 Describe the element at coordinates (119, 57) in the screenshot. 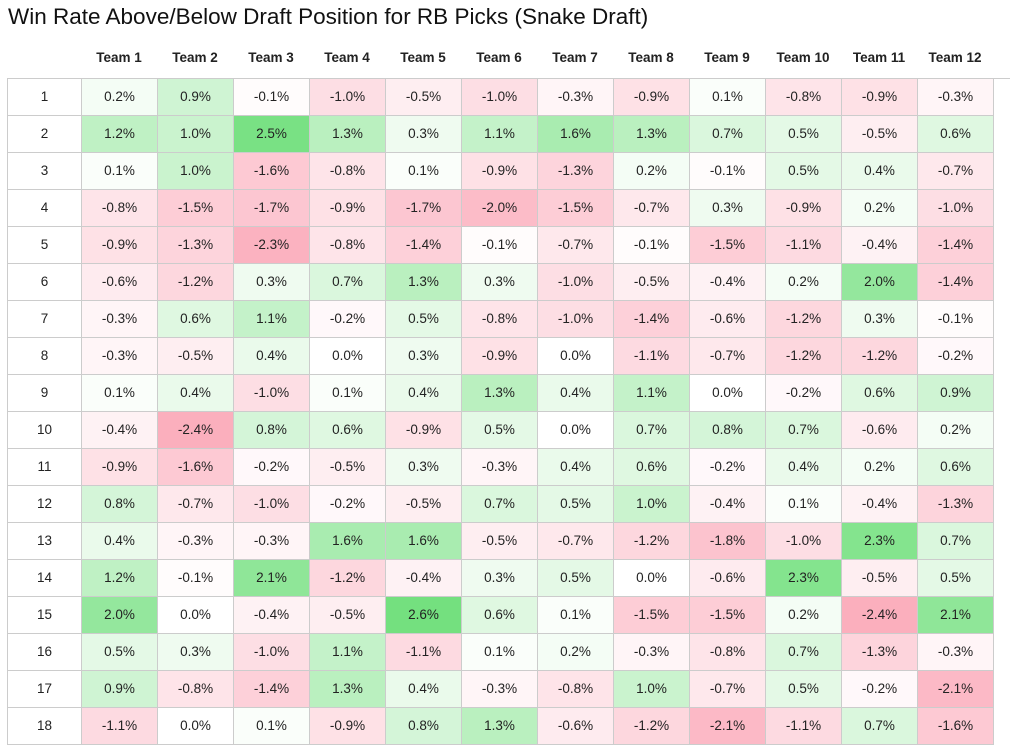

I see `column-header: Team 1` at that location.